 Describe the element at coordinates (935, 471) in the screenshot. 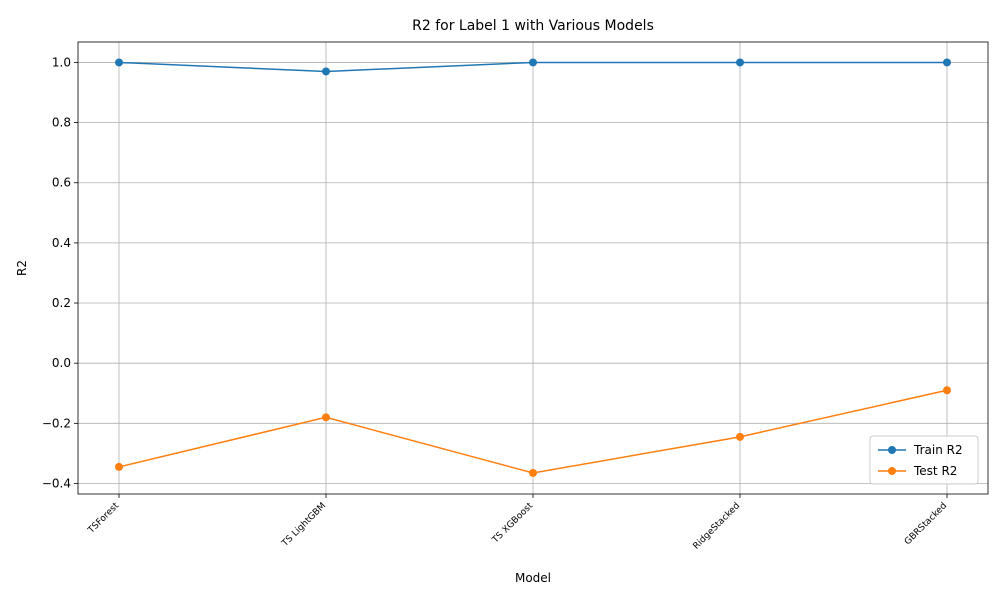

I see `legend-label: Test R2` at that location.